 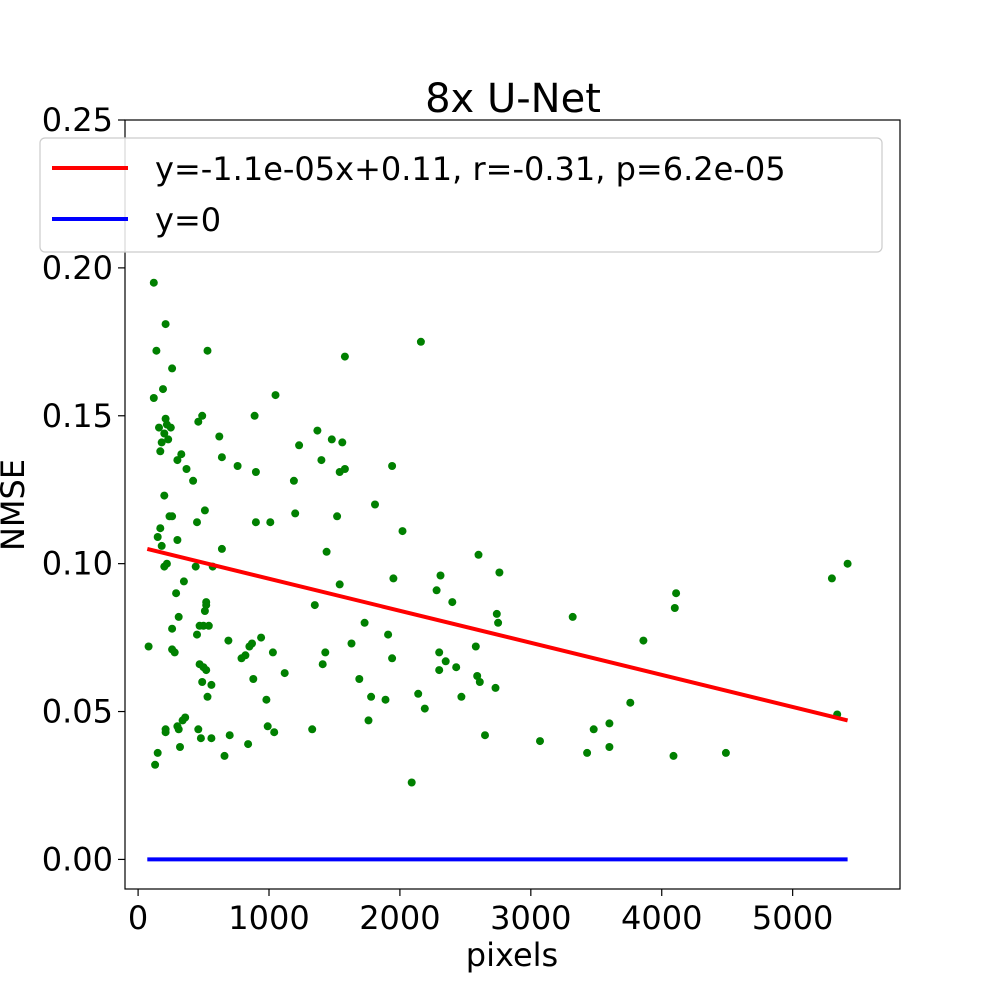 What do you see at coordinates (470, 169) in the screenshot?
I see `legend-label-fit-line: y=-1.1e-05x+0.11, r=-0.31, p=6.2e-05` at bounding box center [470, 169].